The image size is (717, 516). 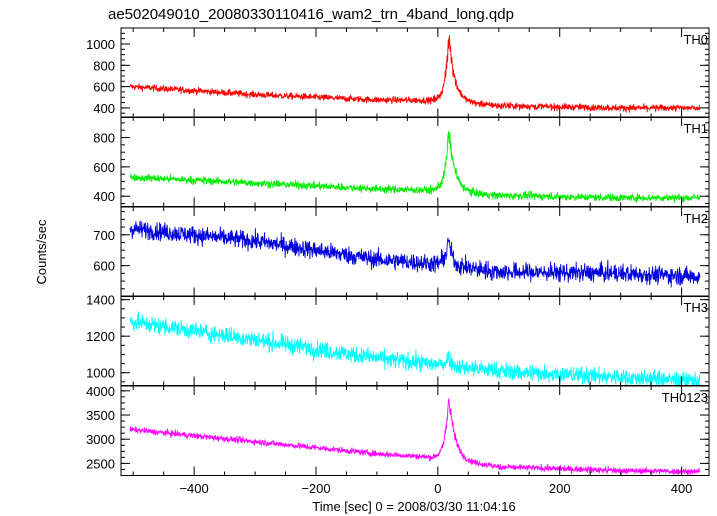 I want to click on panel-label-th1: TH1, so click(x=695, y=128).